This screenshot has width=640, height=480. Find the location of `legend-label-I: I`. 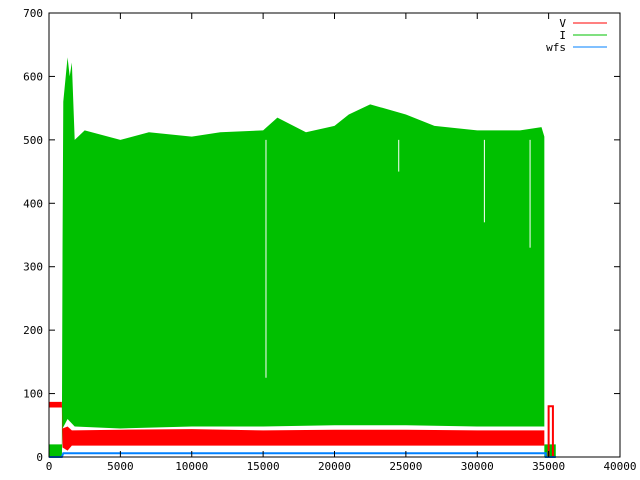

legend-label-I: I is located at coordinates (562, 35).